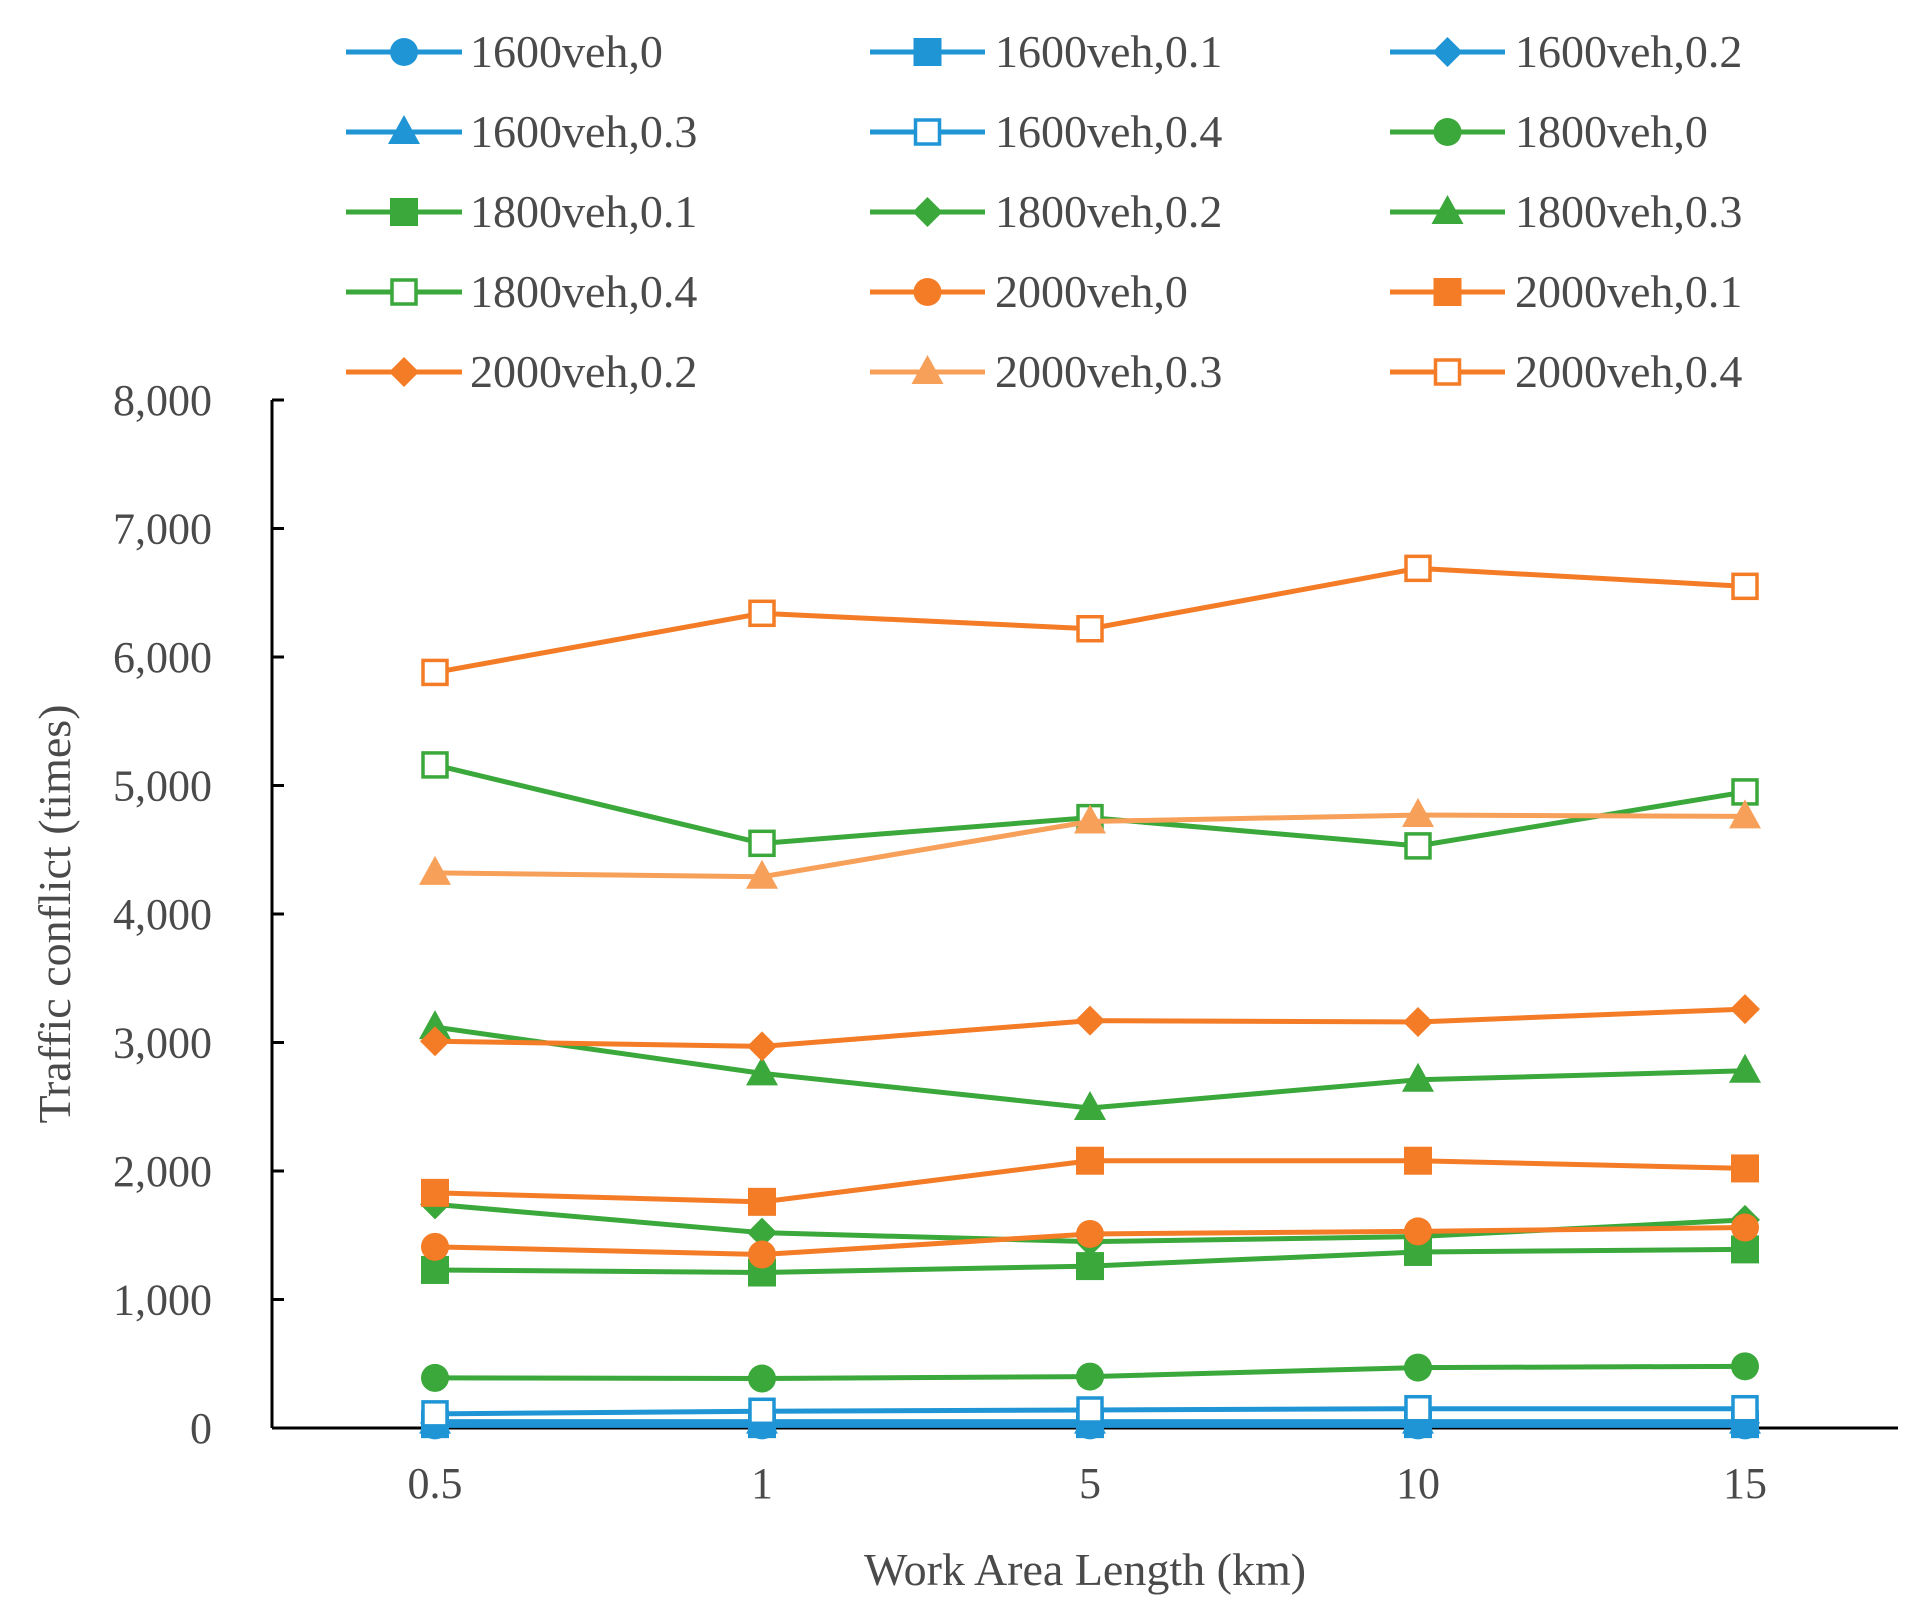 The height and width of the screenshot is (1612, 1920). What do you see at coordinates (162, 1171) in the screenshot?
I see `y-tick-label: 2,000` at bounding box center [162, 1171].